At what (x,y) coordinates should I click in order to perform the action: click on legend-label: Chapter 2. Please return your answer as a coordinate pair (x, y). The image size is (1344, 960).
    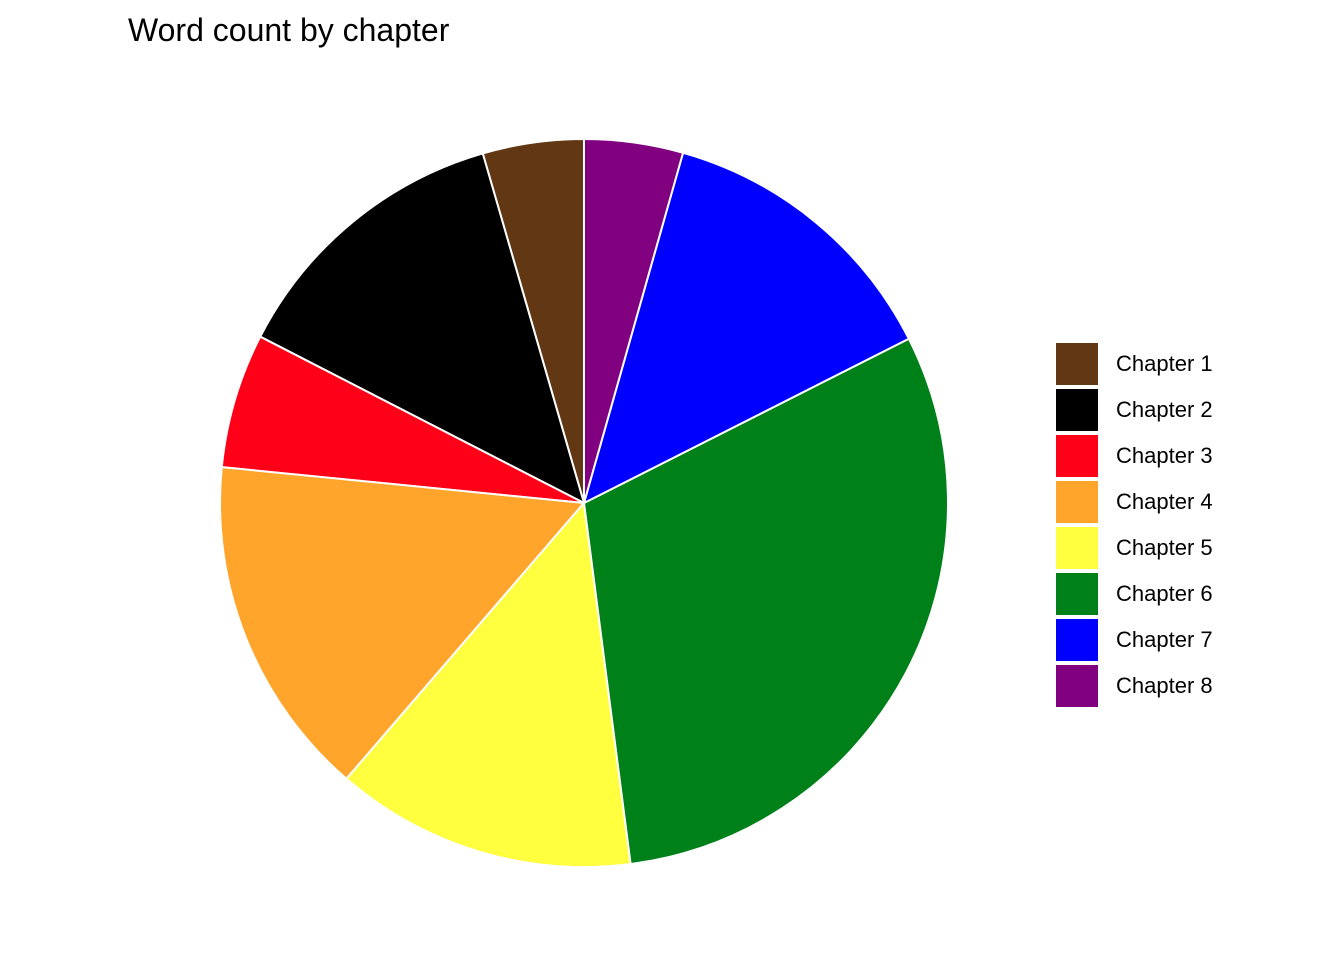
    Looking at the image, I should click on (1164, 409).